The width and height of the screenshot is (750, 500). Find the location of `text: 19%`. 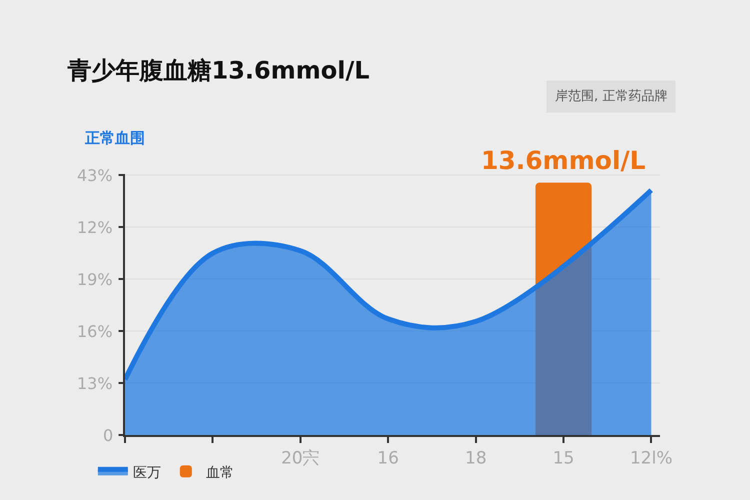

text: 19% is located at coordinates (95, 279).